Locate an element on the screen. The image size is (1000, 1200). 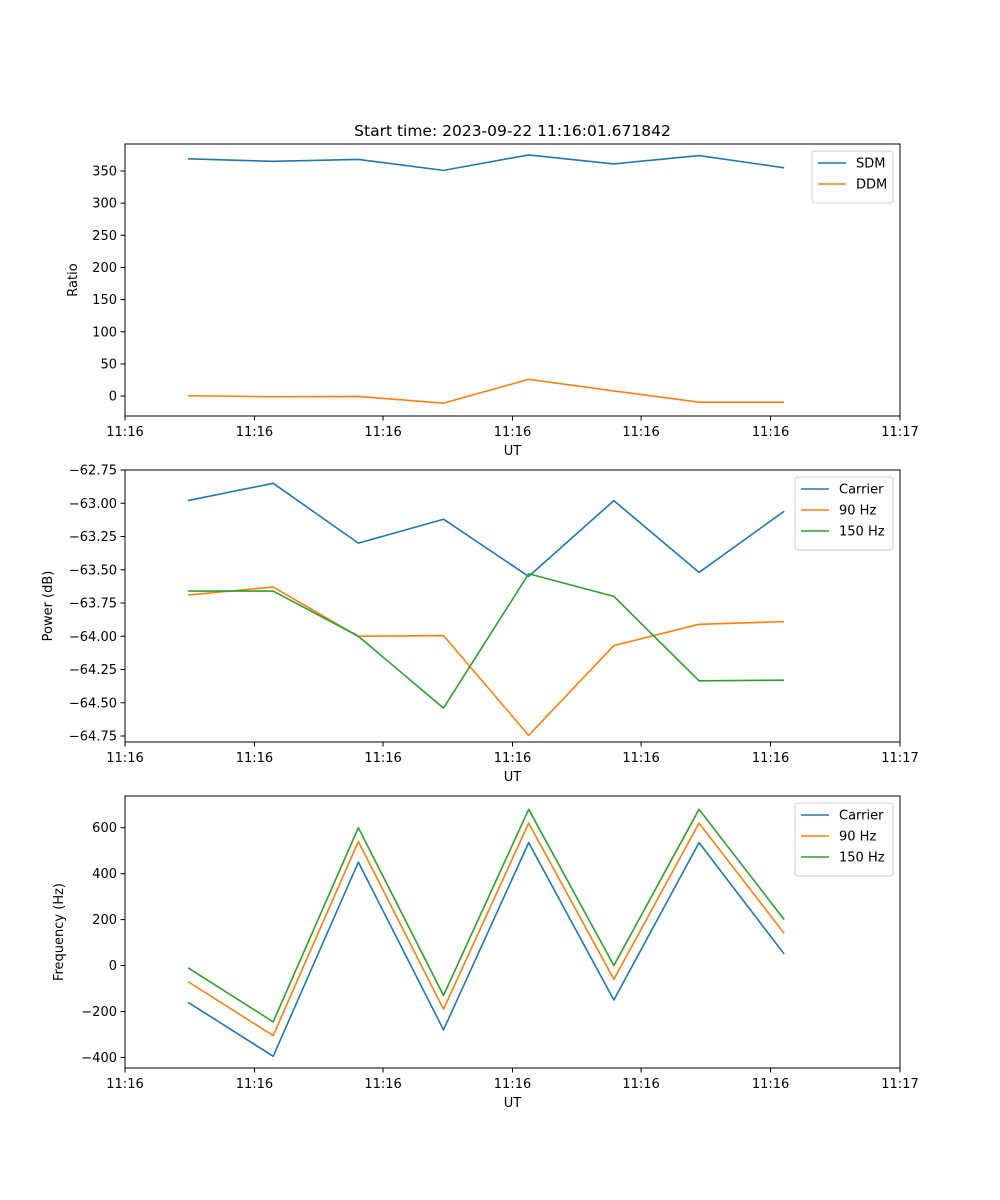
power-y-tick-label: −62.75 is located at coordinates (93, 471).